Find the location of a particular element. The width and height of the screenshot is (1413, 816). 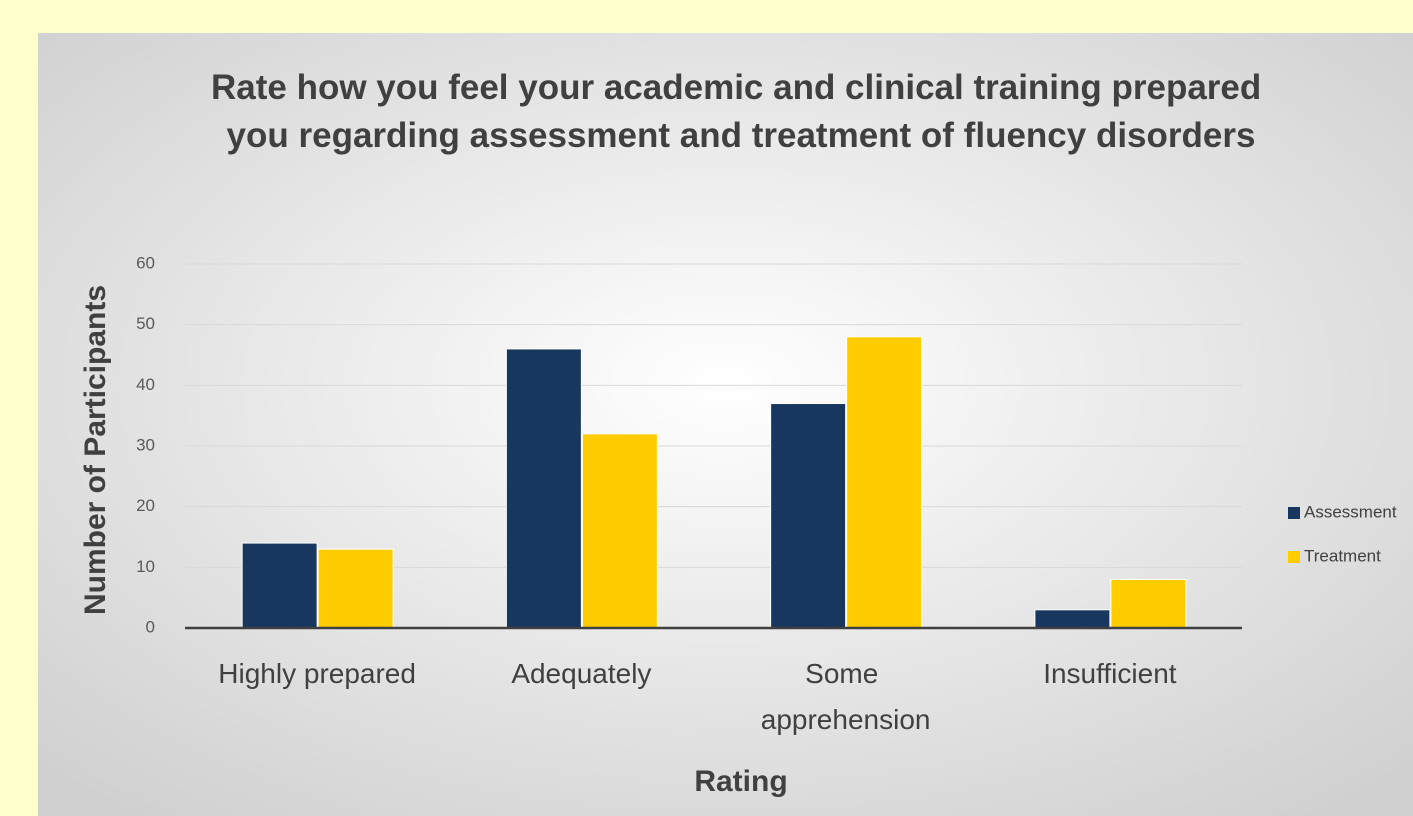

y-axis-title: Number of Participants is located at coordinates (95, 450).